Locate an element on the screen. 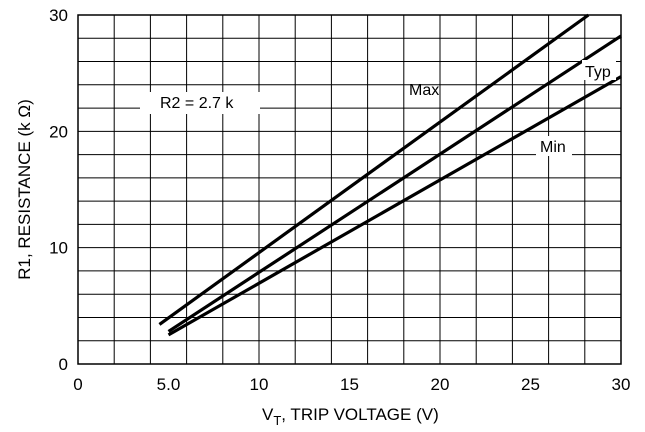  x-tick-label: 15 is located at coordinates (349, 384).